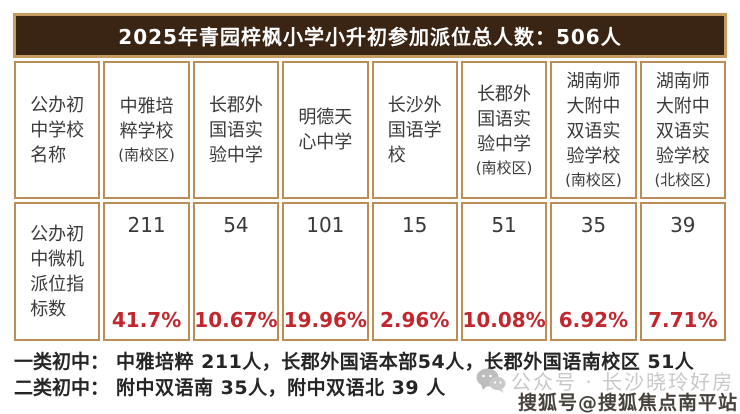  I want to click on quota-percent: 7.71%, so click(683, 320).